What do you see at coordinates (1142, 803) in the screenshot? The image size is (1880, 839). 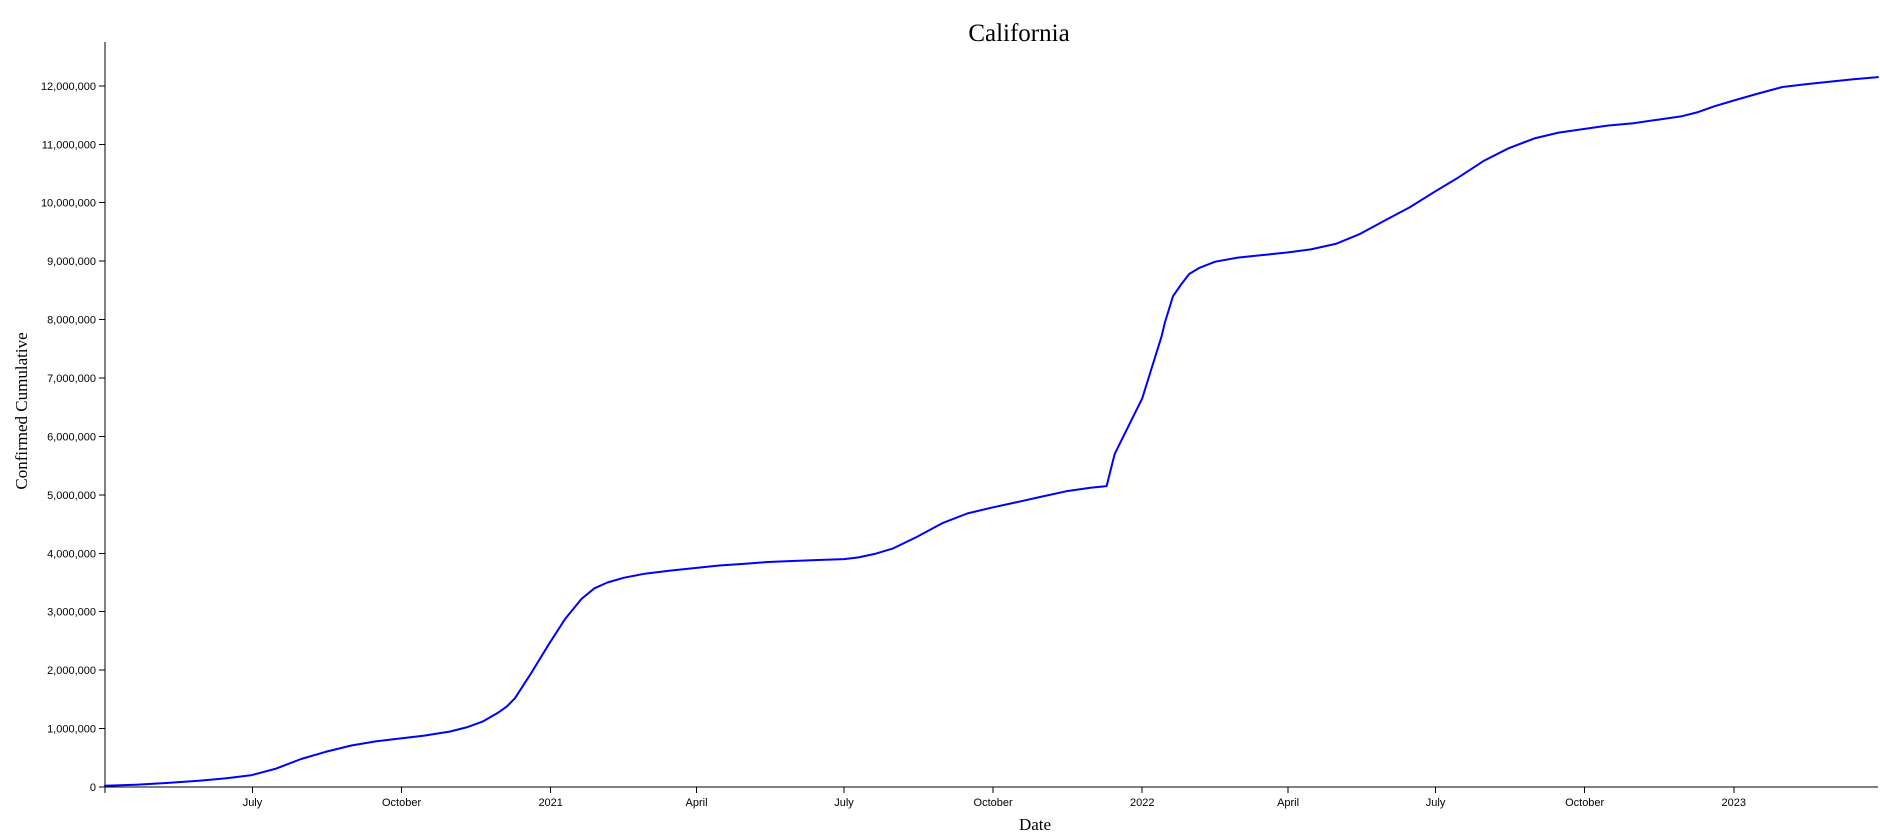 I see `x-tick-label: 2022` at bounding box center [1142, 803].